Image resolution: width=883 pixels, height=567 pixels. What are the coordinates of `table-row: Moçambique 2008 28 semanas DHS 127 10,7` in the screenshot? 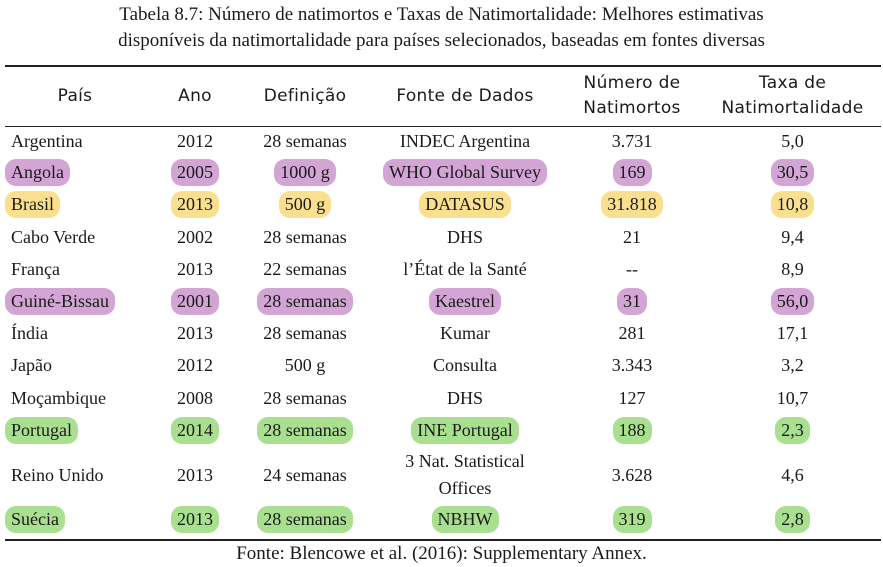 It's located at (441, 398).